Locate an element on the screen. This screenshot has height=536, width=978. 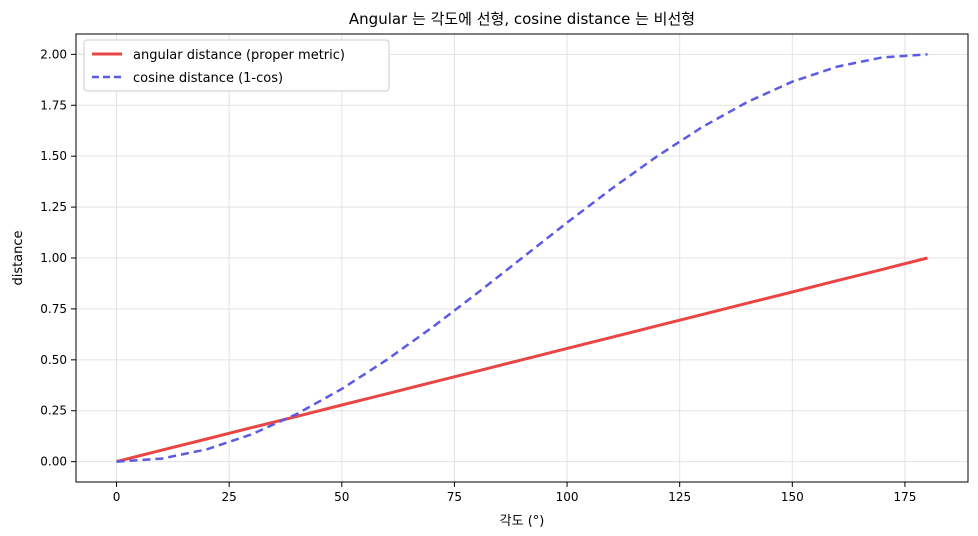
y-tick-label: 1.75 is located at coordinates (53, 105).